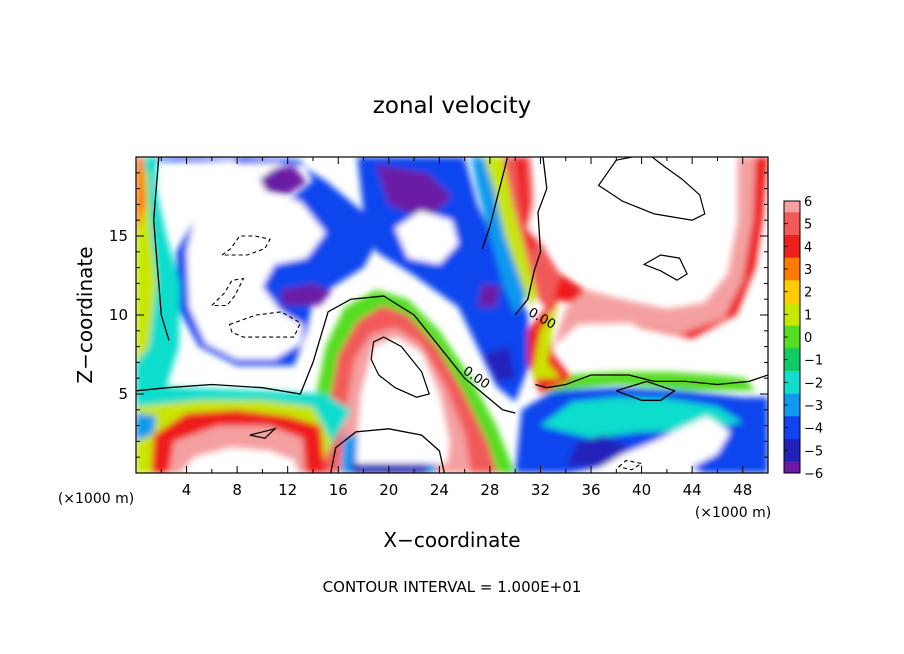 The height and width of the screenshot is (654, 904). Describe the element at coordinates (590, 490) in the screenshot. I see `x-tick-label: 36` at that location.